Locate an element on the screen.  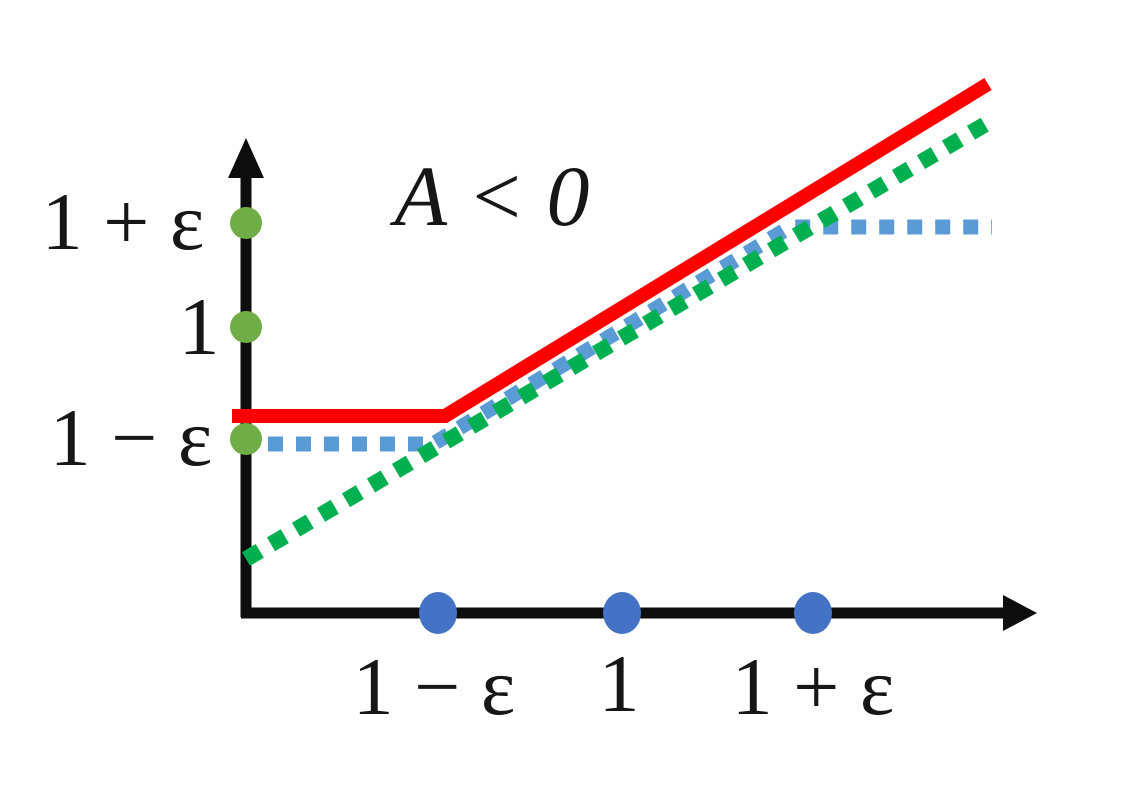
x-tick-label-1-minus-eps: 1 − ε is located at coordinates (434, 686).